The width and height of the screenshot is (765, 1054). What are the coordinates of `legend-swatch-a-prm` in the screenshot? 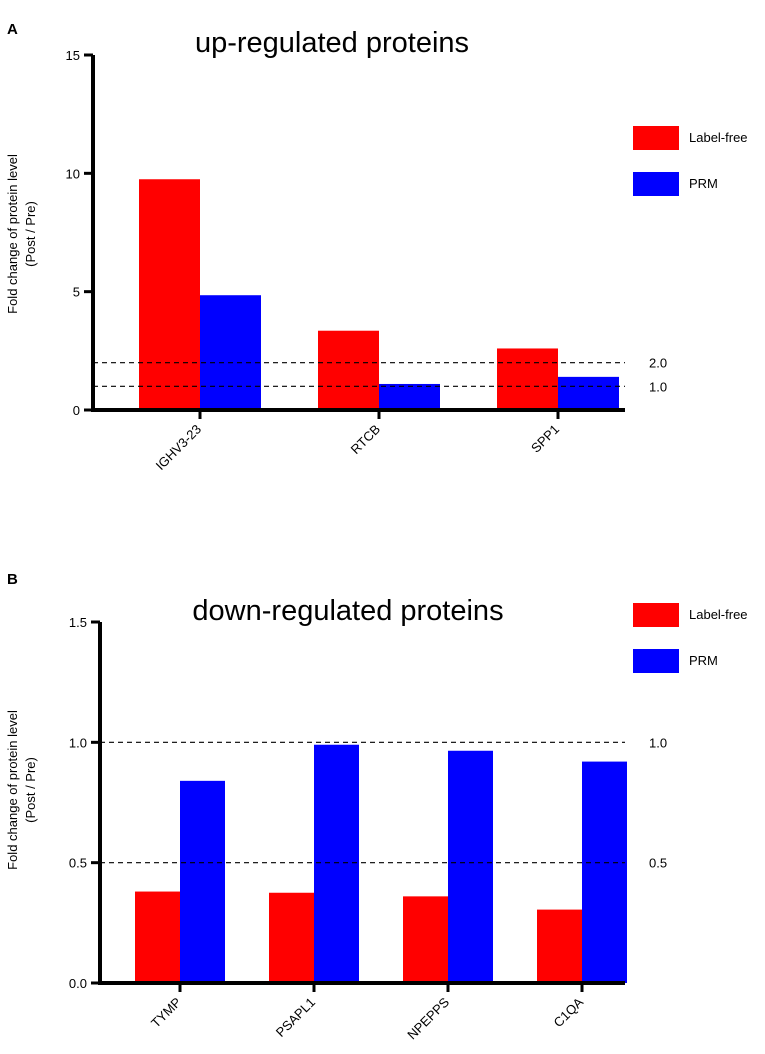 It's located at (656, 184).